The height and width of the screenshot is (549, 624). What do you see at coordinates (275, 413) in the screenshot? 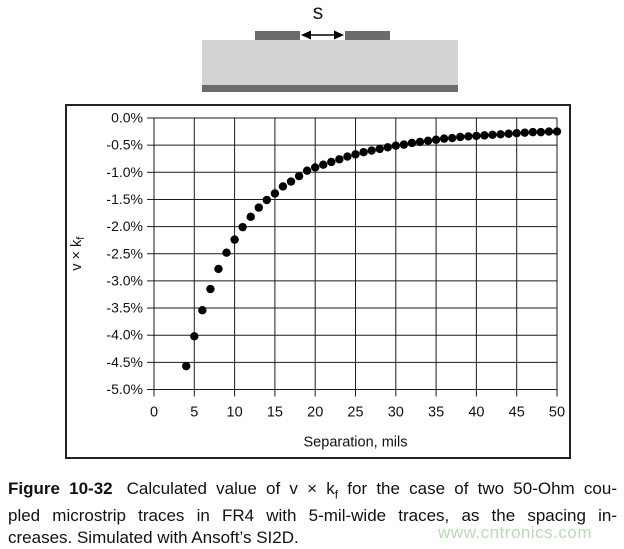
I see `svg-text: 15` at bounding box center [275, 413].